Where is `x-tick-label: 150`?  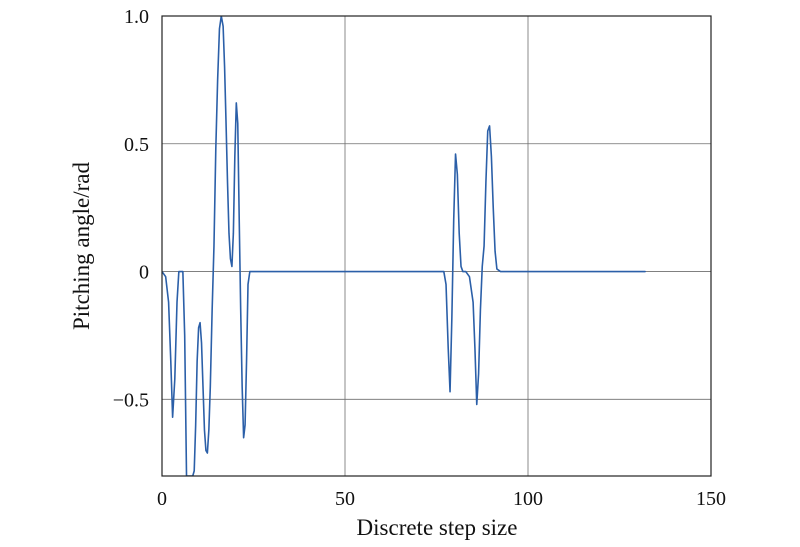 x-tick-label: 150 is located at coordinates (711, 499).